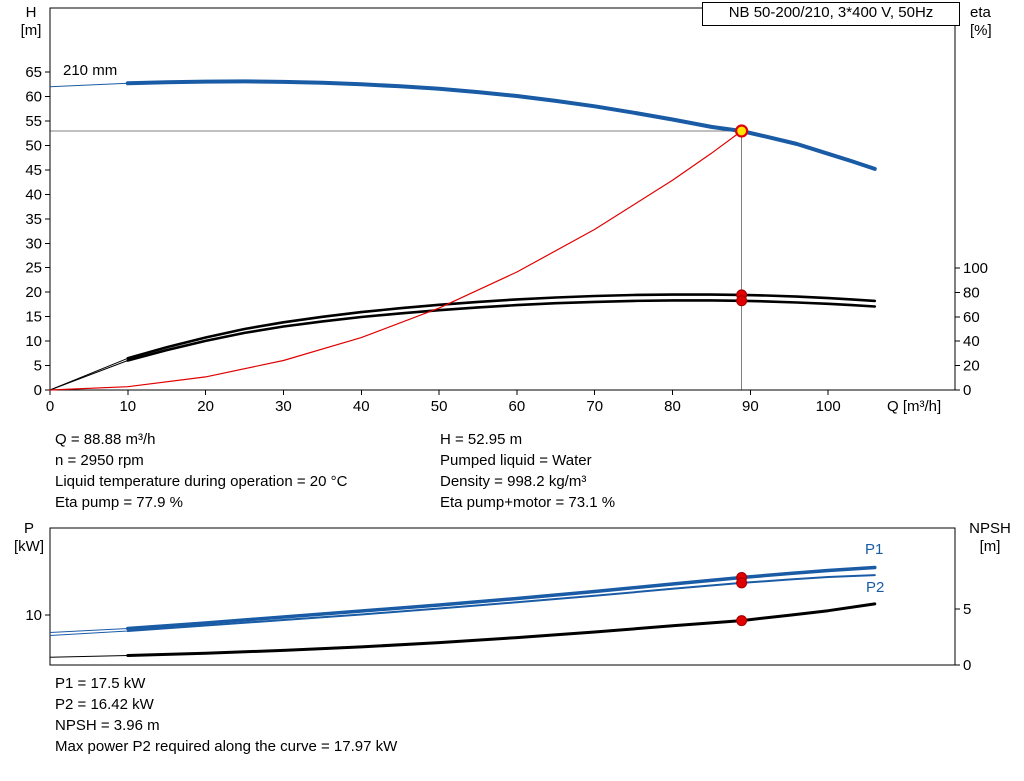 Image resolution: width=1024 pixels, height=781 pixels. I want to click on eta-pump-motor-curve, so click(501, 330).